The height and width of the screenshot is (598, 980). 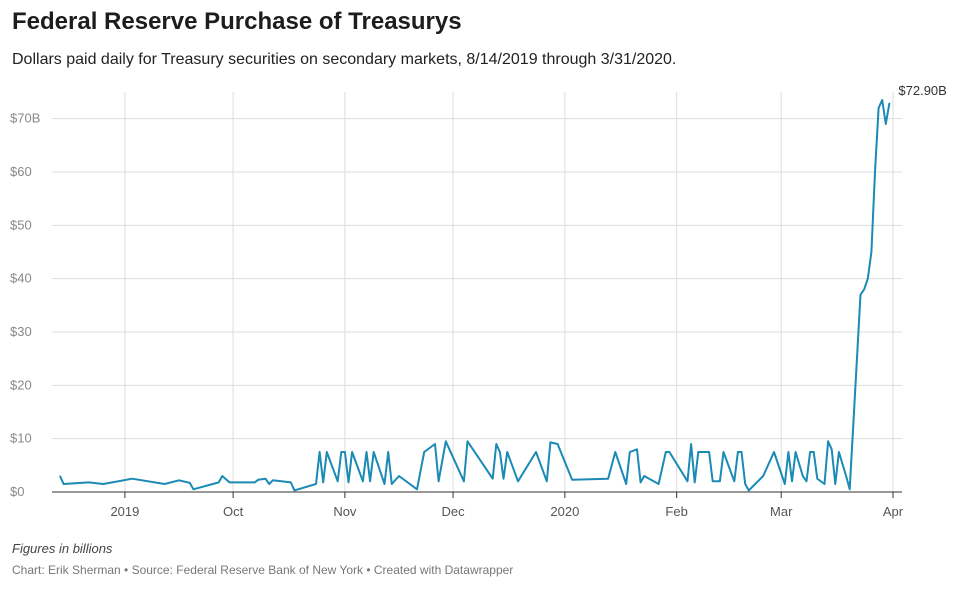 I want to click on x-tick-label: Mar, so click(x=781, y=511).